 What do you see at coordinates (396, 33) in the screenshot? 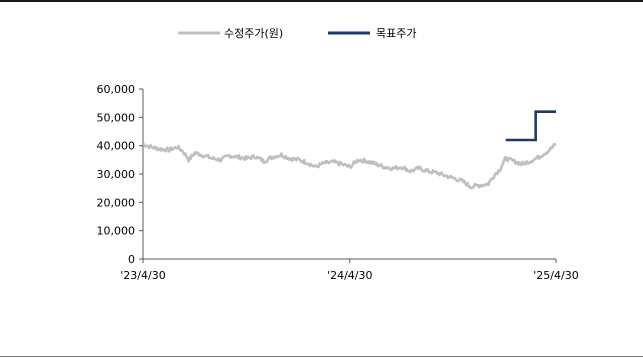
I see `legend-label-target-price: 목표주가` at bounding box center [396, 33].